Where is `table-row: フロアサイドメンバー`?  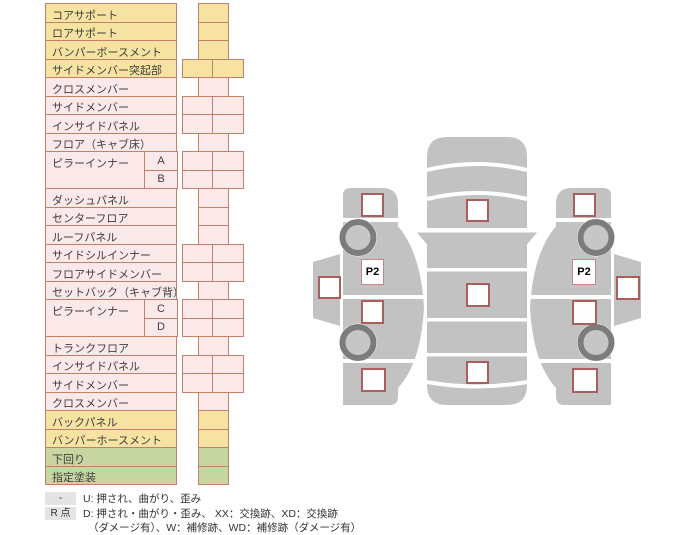
table-row: フロアサイドメンバー is located at coordinates (146, 272).